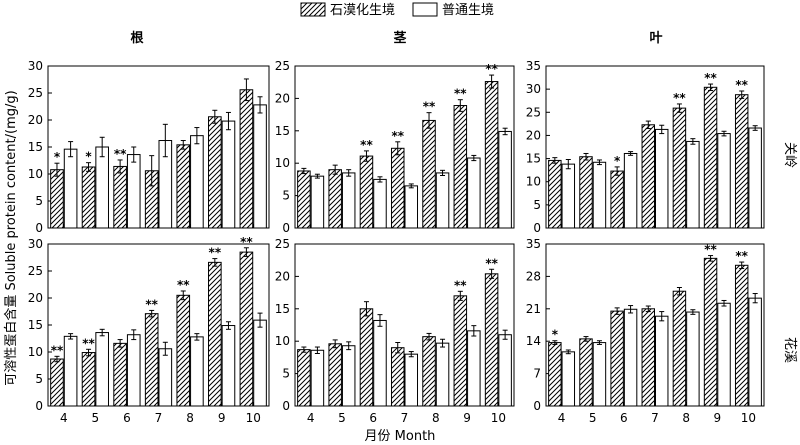 This screenshot has height=445, width=800. What do you see at coordinates (137, 38) in the screenshot?
I see `column-title-root: 根` at bounding box center [137, 38].